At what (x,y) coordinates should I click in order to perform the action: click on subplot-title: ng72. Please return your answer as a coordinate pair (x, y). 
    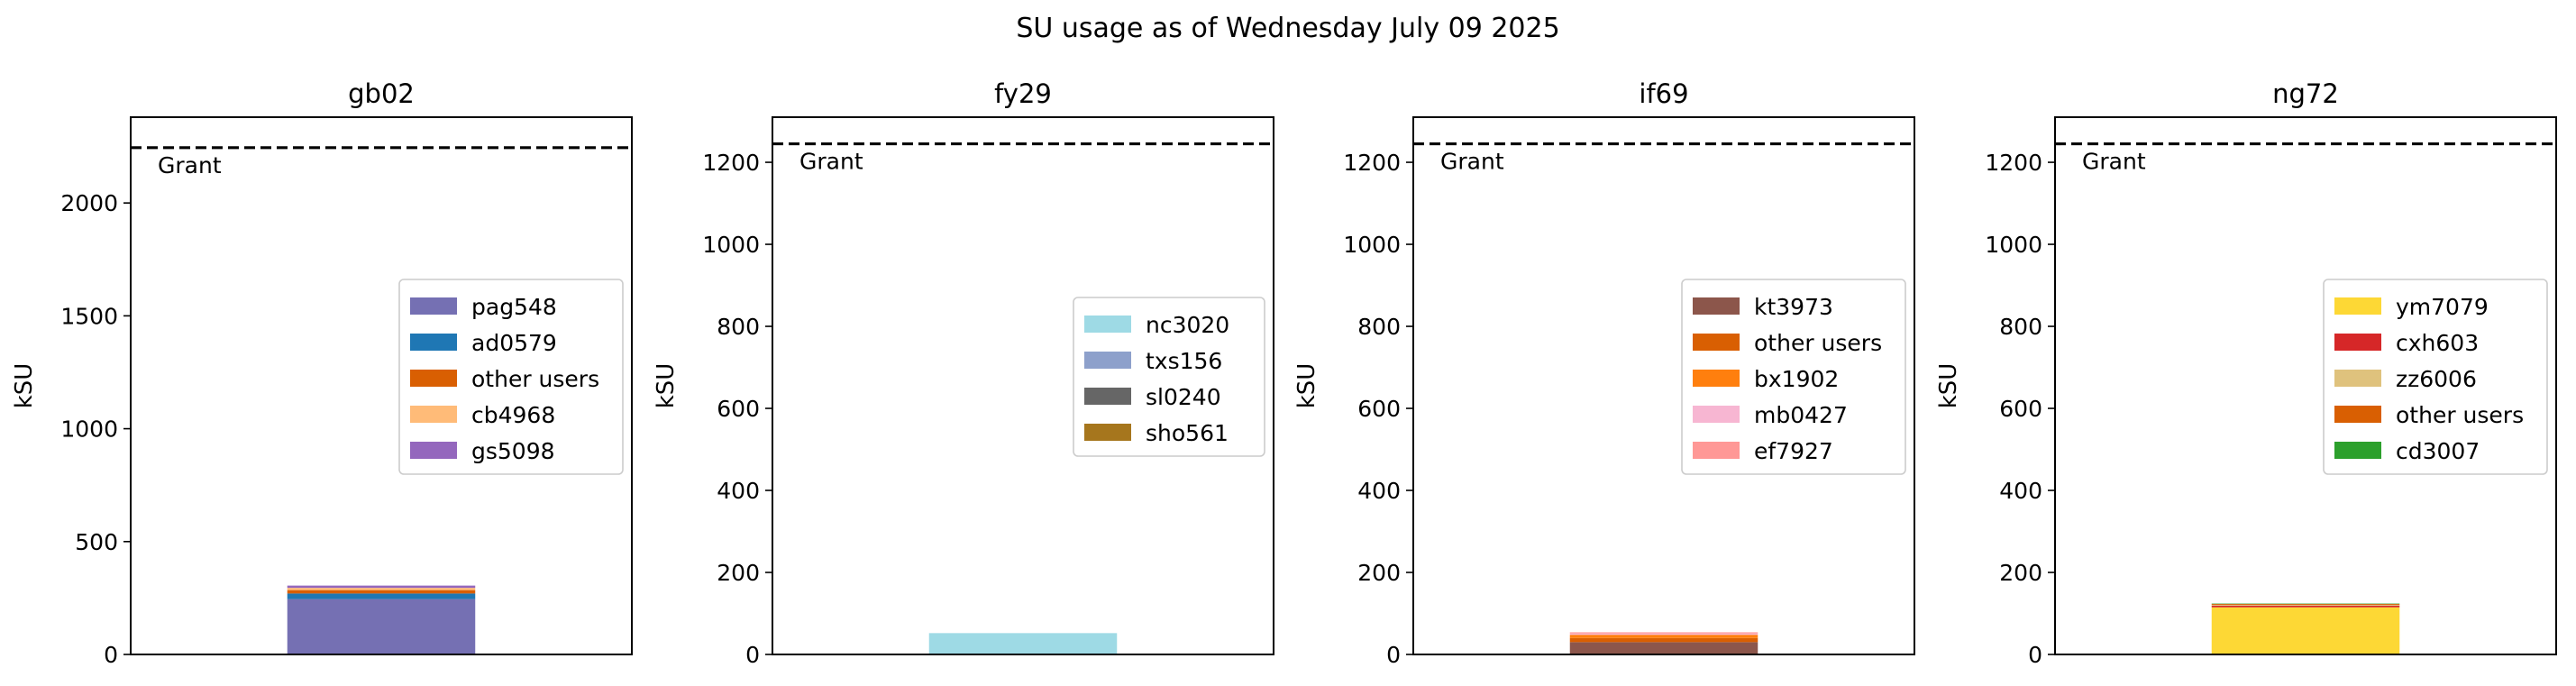
    Looking at the image, I should click on (2305, 93).